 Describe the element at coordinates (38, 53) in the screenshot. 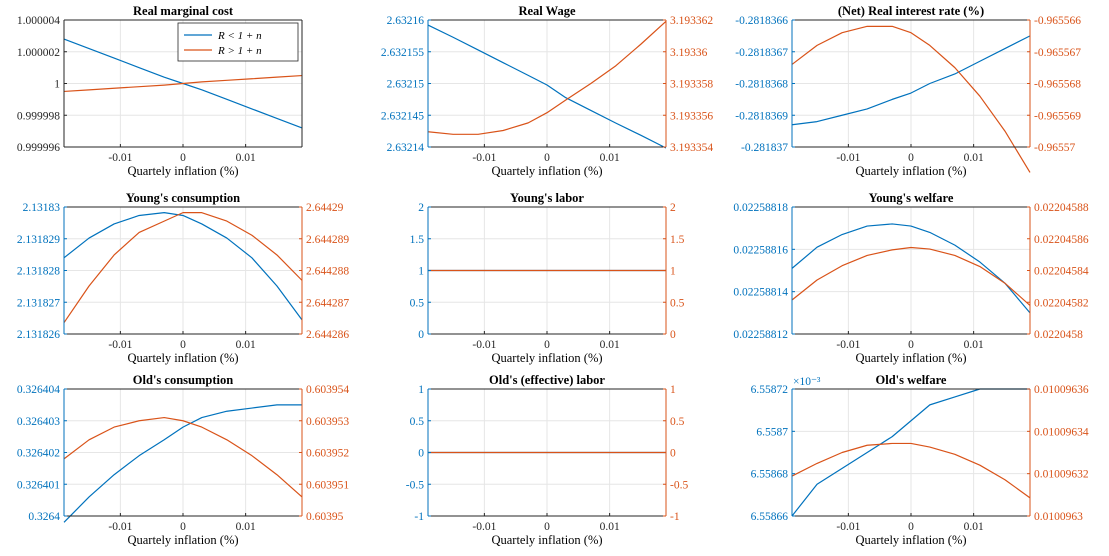

I see `y-tick-label-left: 1.000002` at that location.